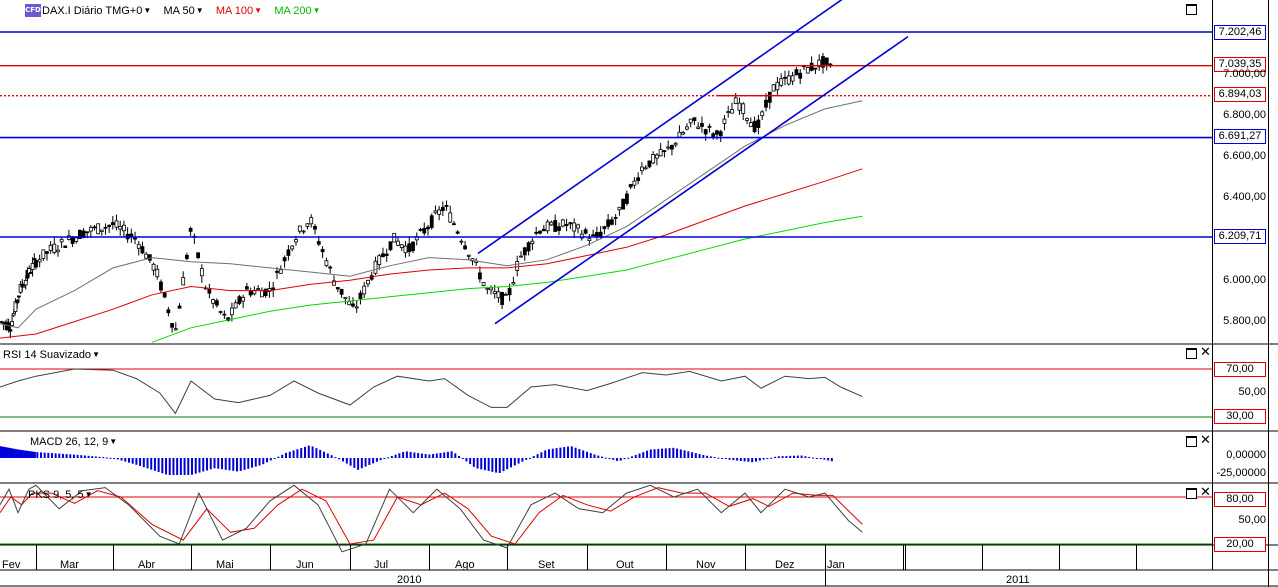 The width and height of the screenshot is (1278, 587). I want to click on macd-maximize-icon, so click(1191, 441).